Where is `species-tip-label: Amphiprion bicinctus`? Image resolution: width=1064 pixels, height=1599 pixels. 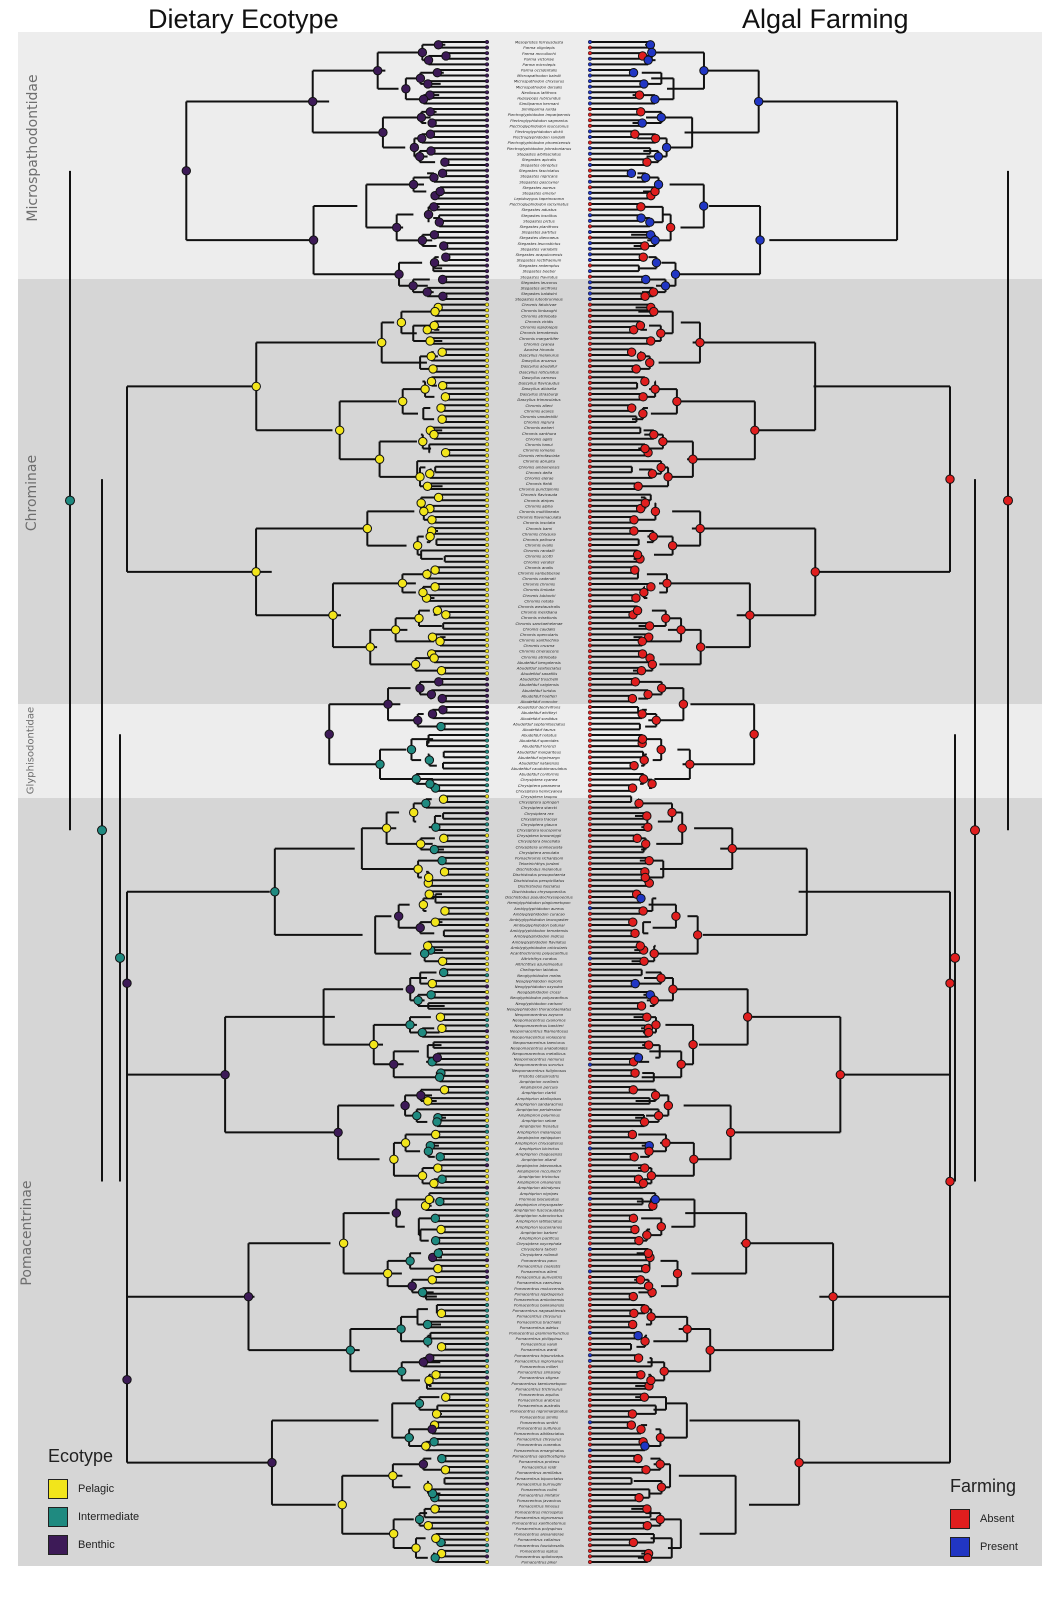 species-tip-label: Amphiprion bicinctus is located at coordinates (538, 1148).